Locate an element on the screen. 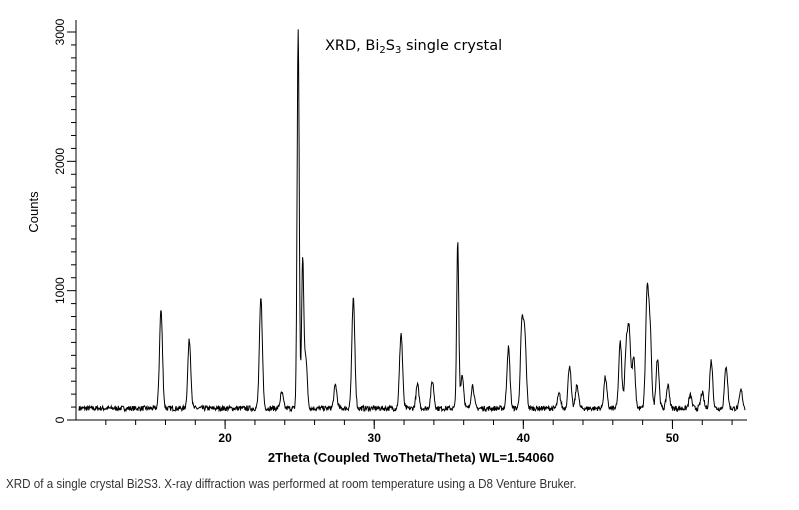 This screenshot has height=510, width=799. y-tick-label: 2000 is located at coordinates (60, 161).